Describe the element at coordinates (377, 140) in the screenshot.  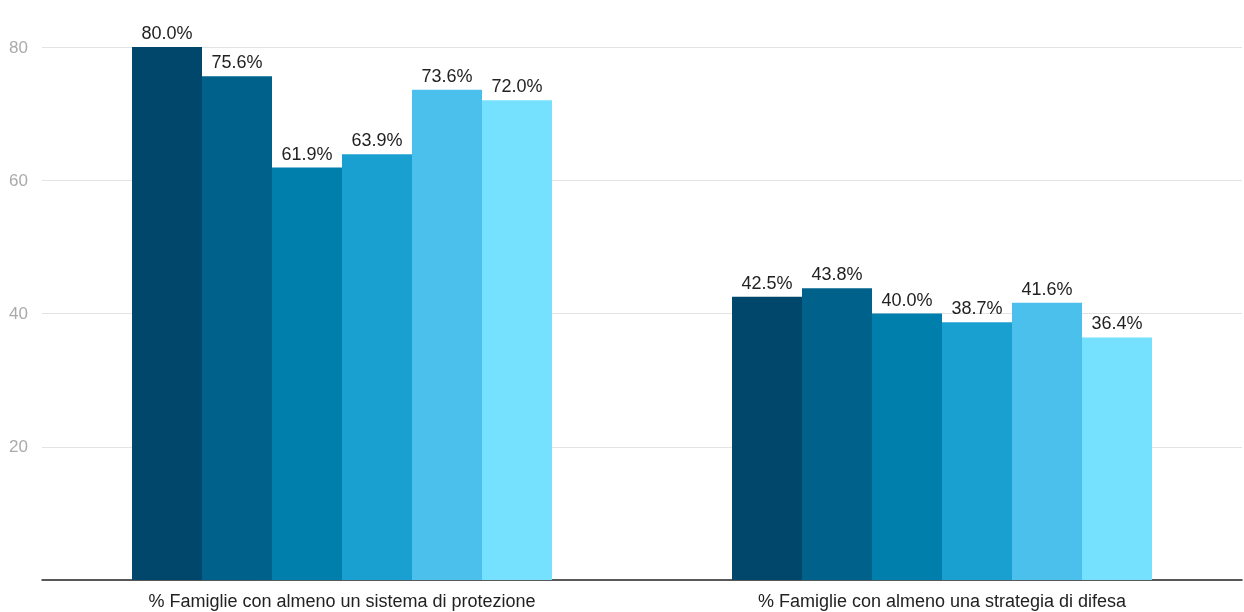
I see `data-label: 63.9%` at that location.